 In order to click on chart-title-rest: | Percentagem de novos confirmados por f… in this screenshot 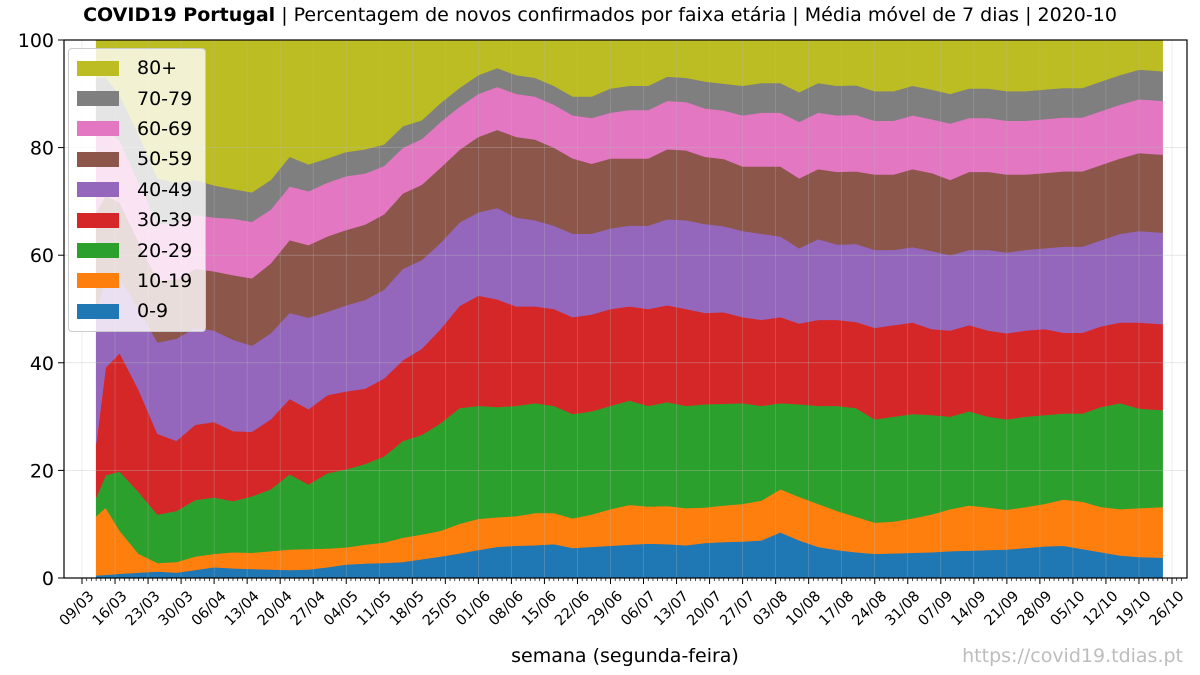, I will do `click(696, 15)`.